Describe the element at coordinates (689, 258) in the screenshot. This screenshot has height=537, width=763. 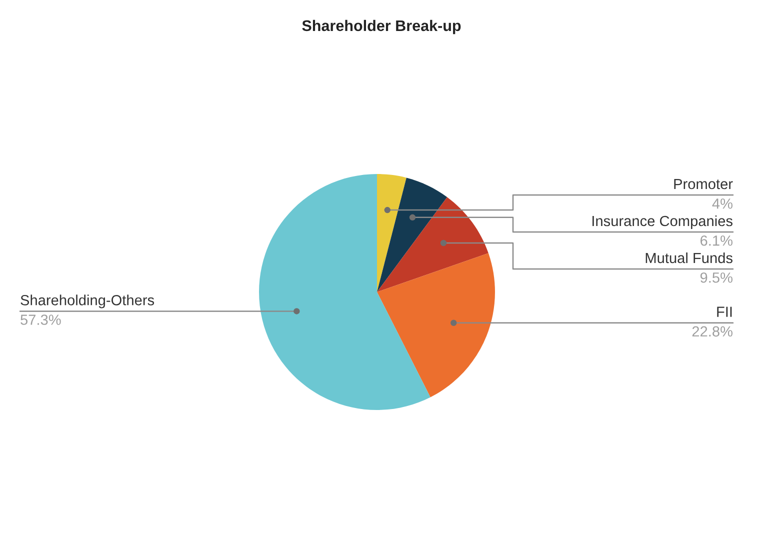
I see `slice-label: Mutual Funds` at that location.